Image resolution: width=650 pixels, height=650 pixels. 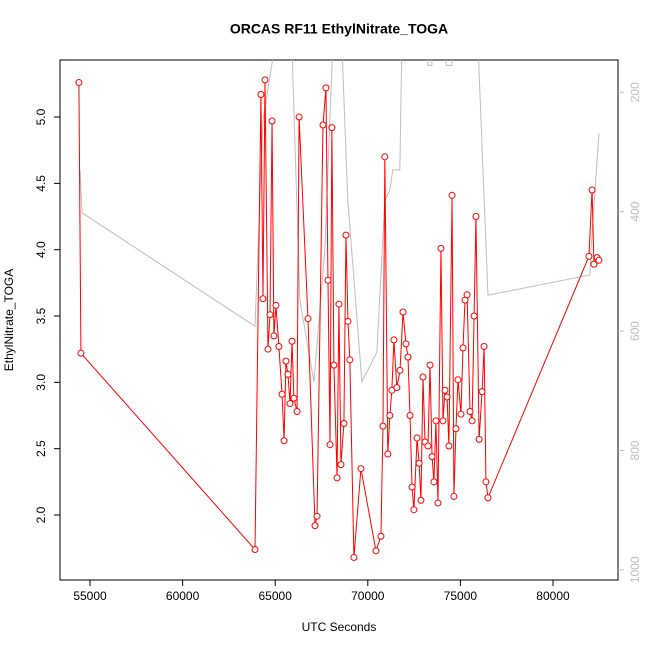 I want to click on y-tick-label: 4.5, so click(x=41, y=183).